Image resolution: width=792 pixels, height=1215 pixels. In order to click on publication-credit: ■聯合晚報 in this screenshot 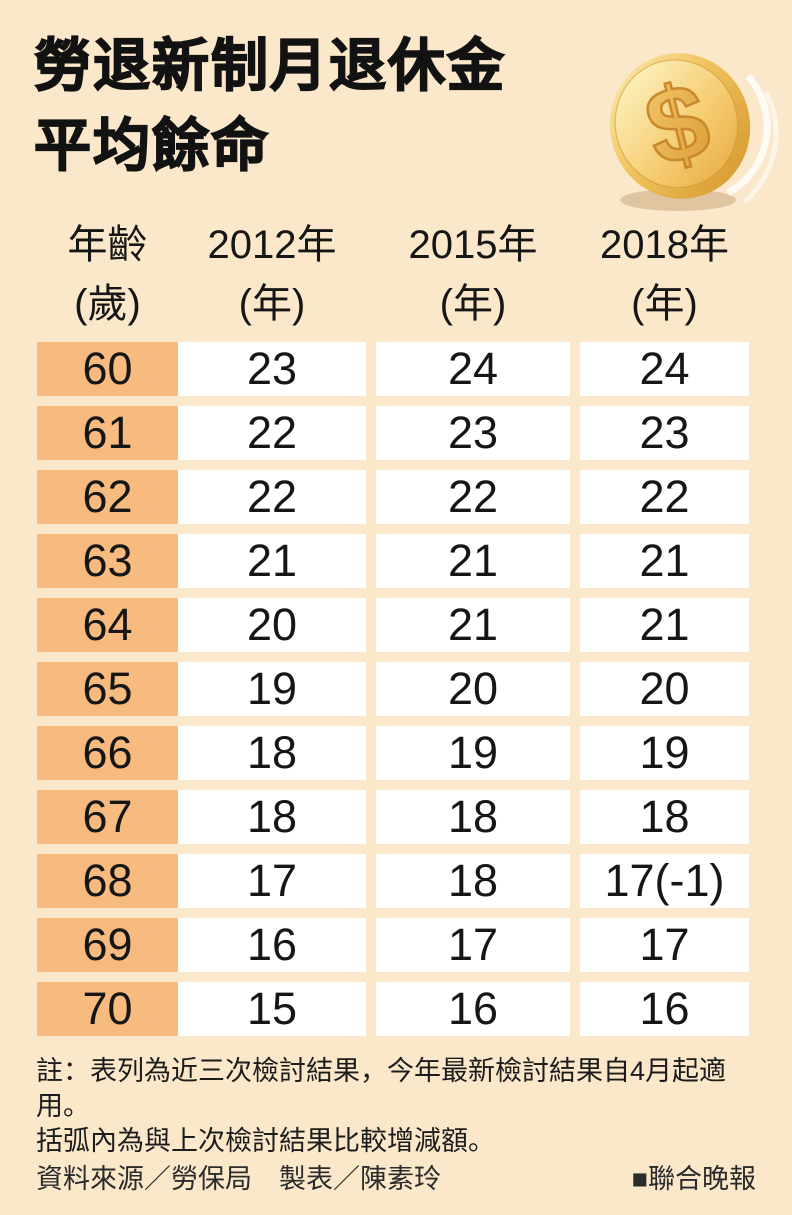, I will do `click(693, 1179)`.